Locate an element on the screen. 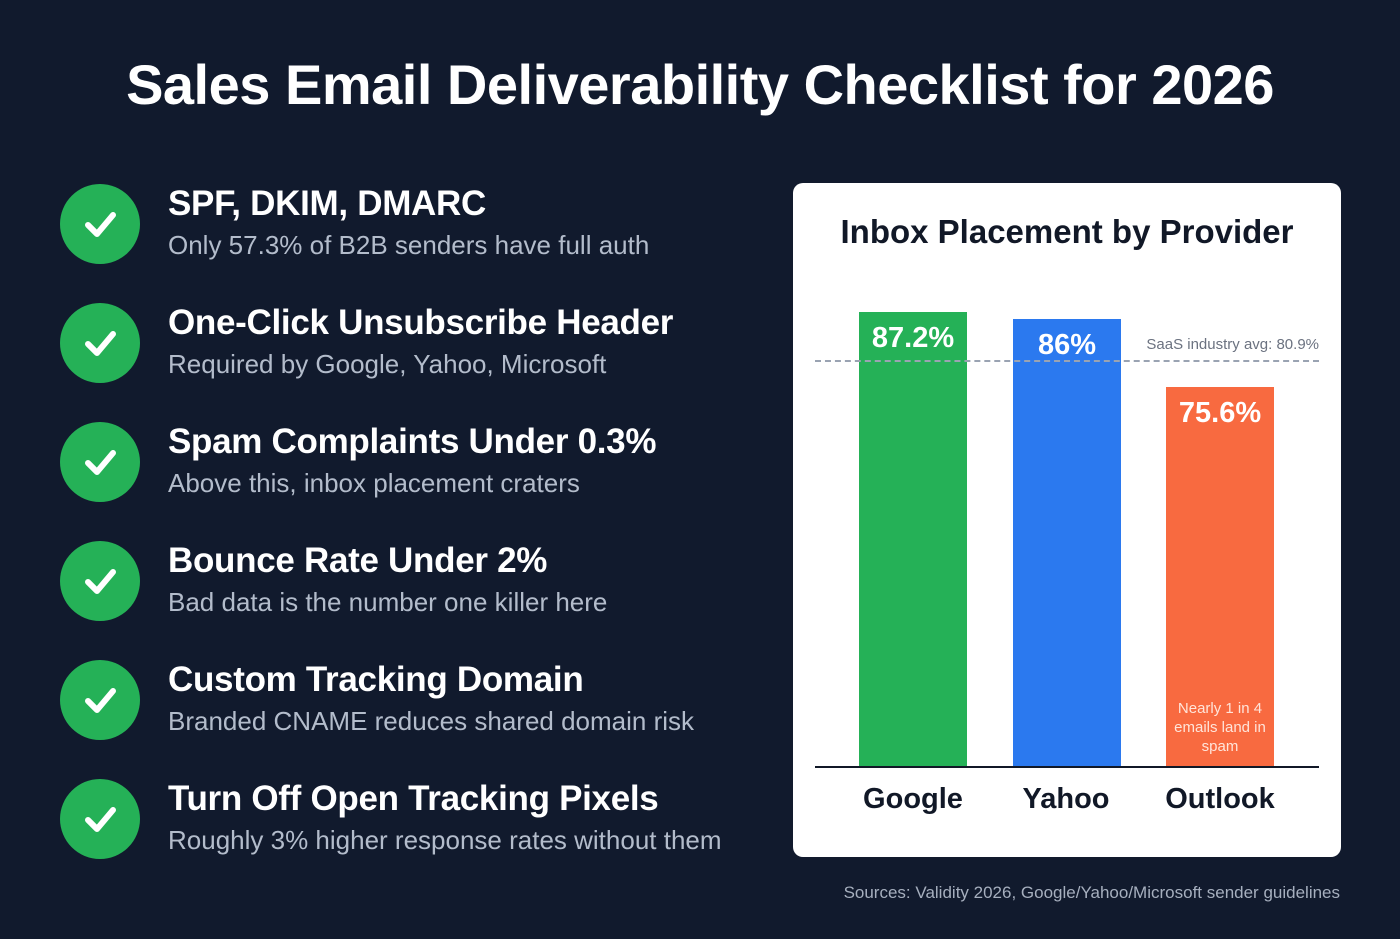 Image resolution: width=1400 pixels, height=939 pixels. bar-yahoo: 86% is located at coordinates (1067, 542).